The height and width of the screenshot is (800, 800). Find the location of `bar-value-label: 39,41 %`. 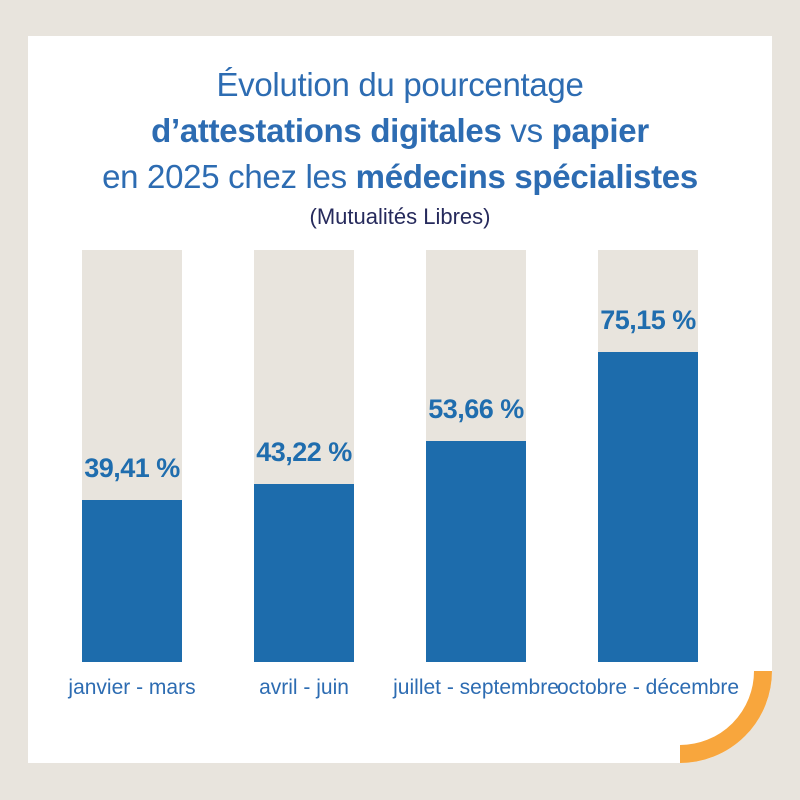

bar-value-label: 39,41 % is located at coordinates (132, 468).